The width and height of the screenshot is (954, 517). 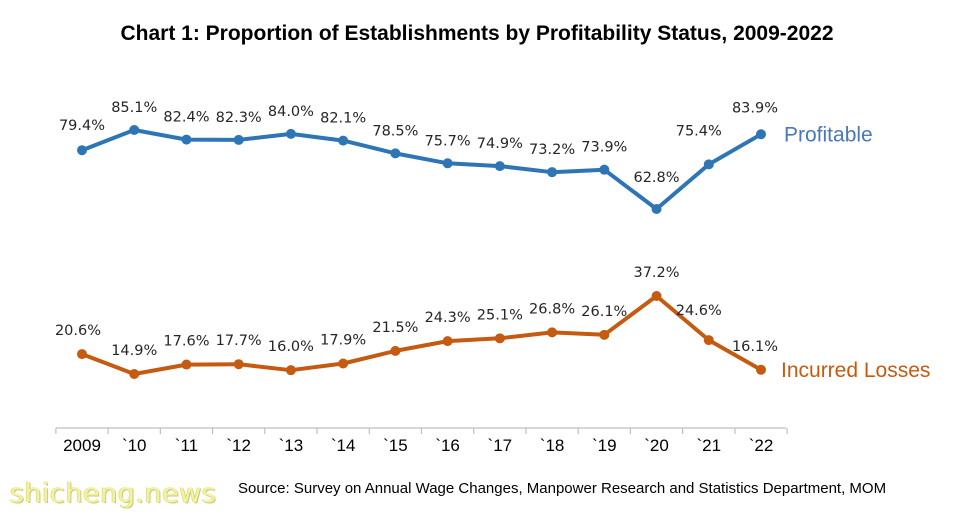 I want to click on data-label: 21.5%, so click(x=395, y=328).